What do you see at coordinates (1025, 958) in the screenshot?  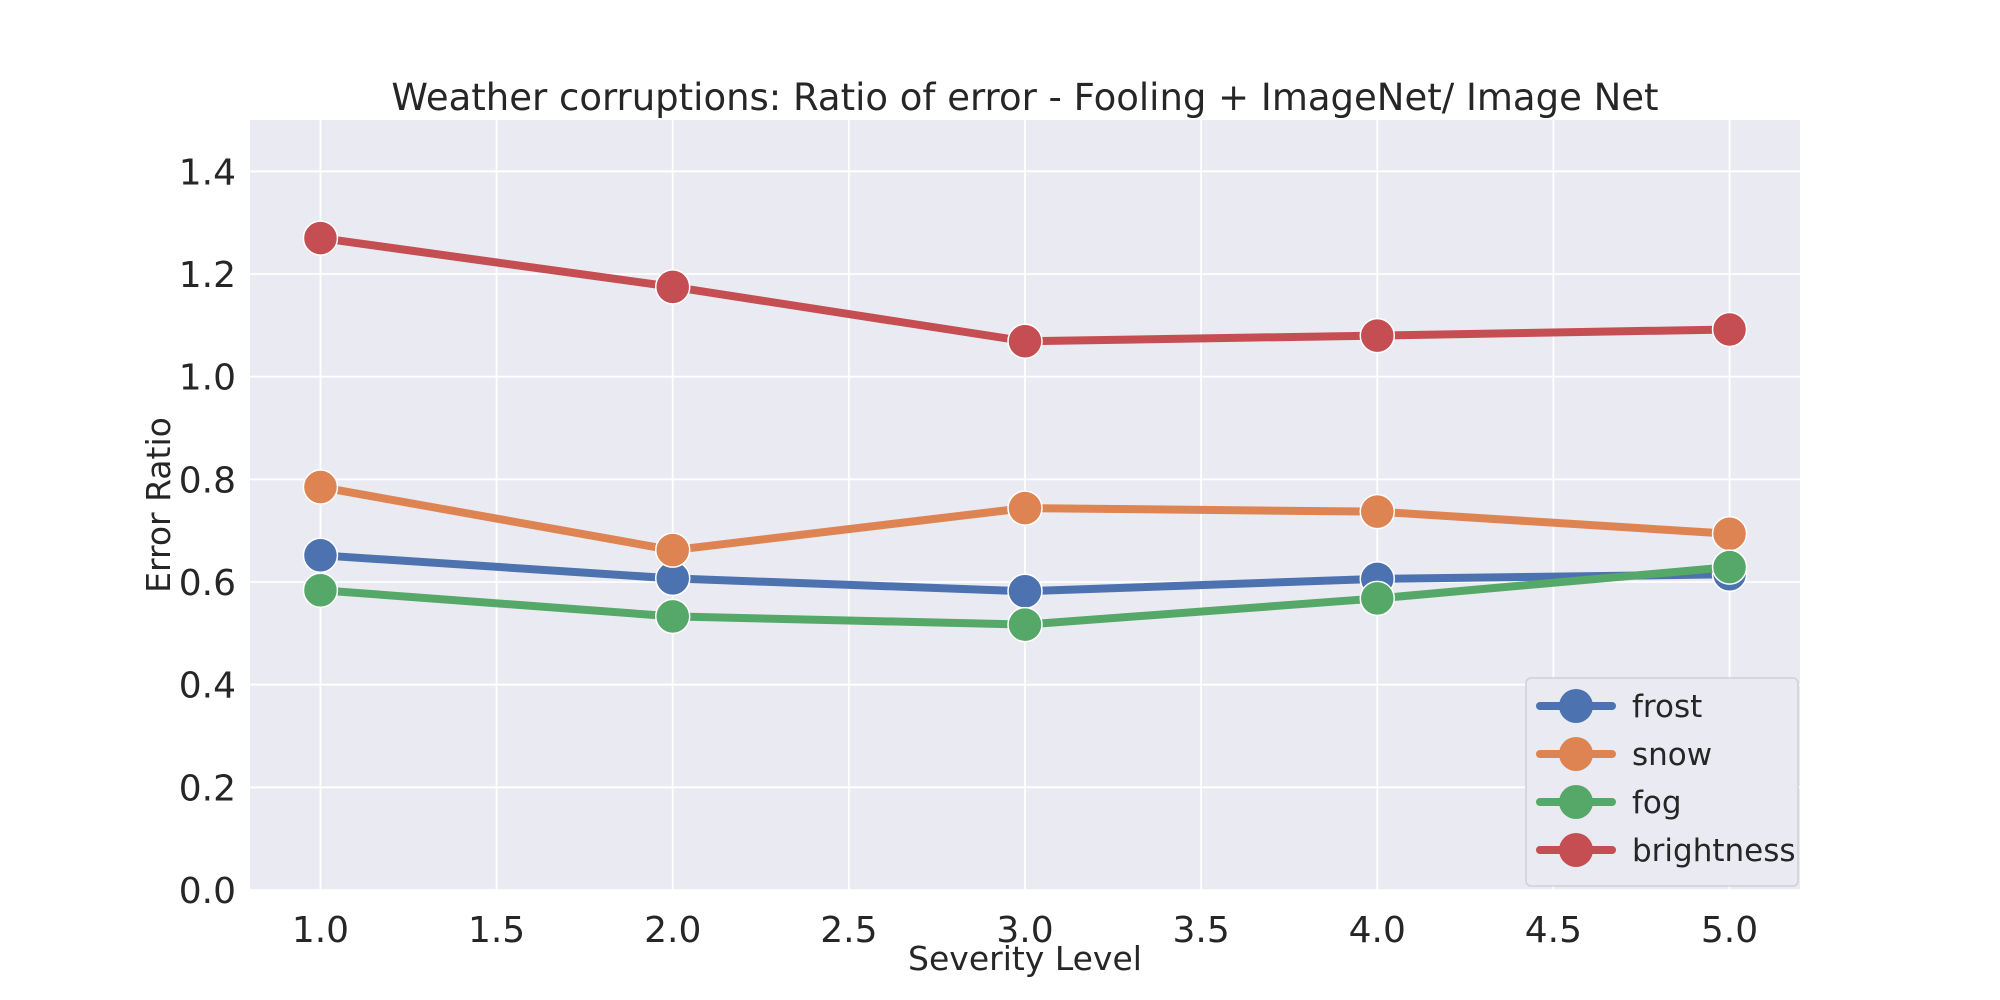 I see `x-axis-label: Severity Level` at bounding box center [1025, 958].